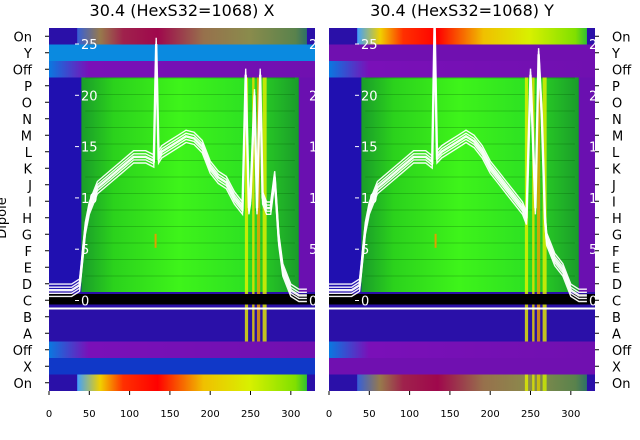 The height and width of the screenshot is (440, 640). Describe the element at coordinates (617, 136) in the screenshot. I see `right-tick-label: M` at that location.